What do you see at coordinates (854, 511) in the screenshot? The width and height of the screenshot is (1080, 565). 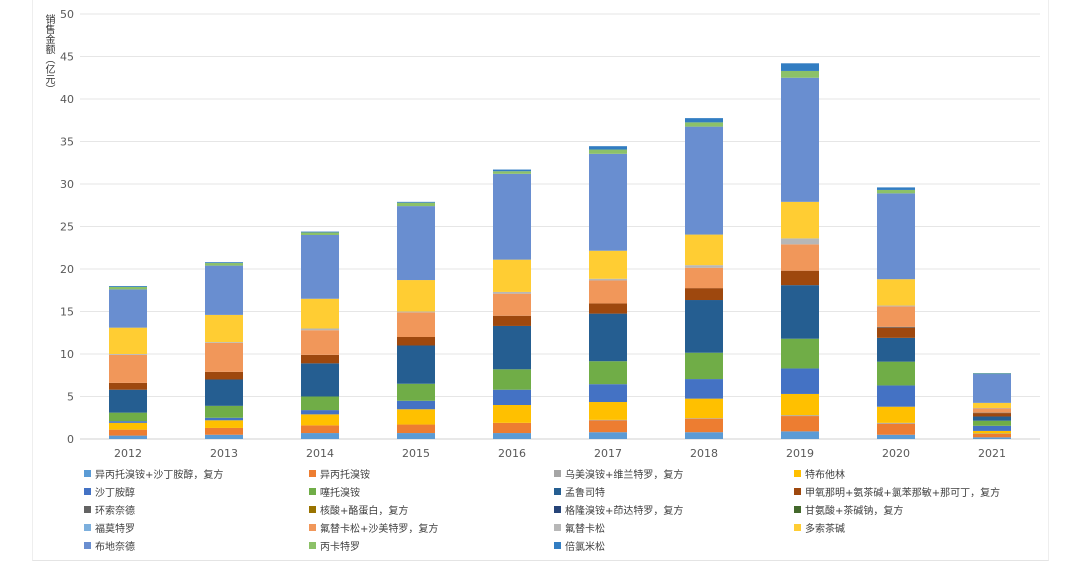 I see `legend-label: 甘氨酸+茶碱钠，复方` at bounding box center [854, 511].